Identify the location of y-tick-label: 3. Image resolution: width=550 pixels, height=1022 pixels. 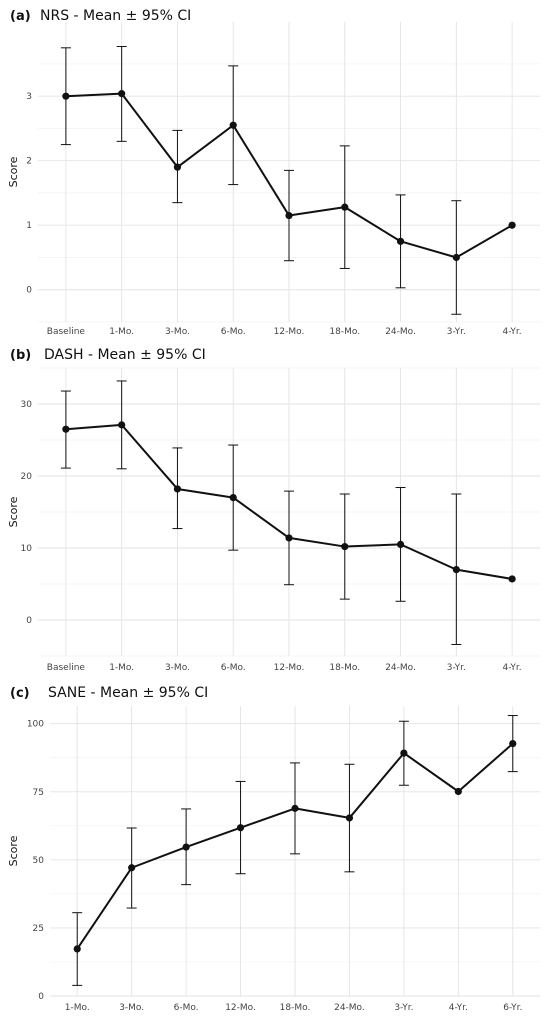
(29, 97).